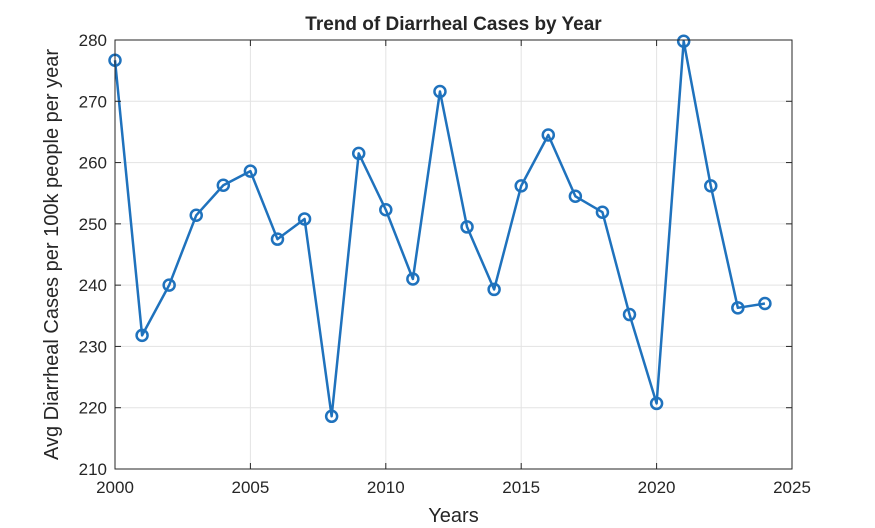 This screenshot has height=528, width=875. I want to click on y-tick-label: 280, so click(93, 40).